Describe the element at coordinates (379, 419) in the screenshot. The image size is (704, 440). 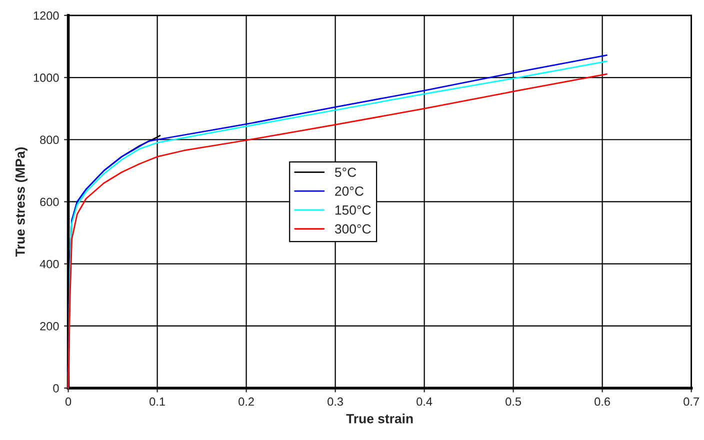
I see `x-axis-title: True strain` at that location.